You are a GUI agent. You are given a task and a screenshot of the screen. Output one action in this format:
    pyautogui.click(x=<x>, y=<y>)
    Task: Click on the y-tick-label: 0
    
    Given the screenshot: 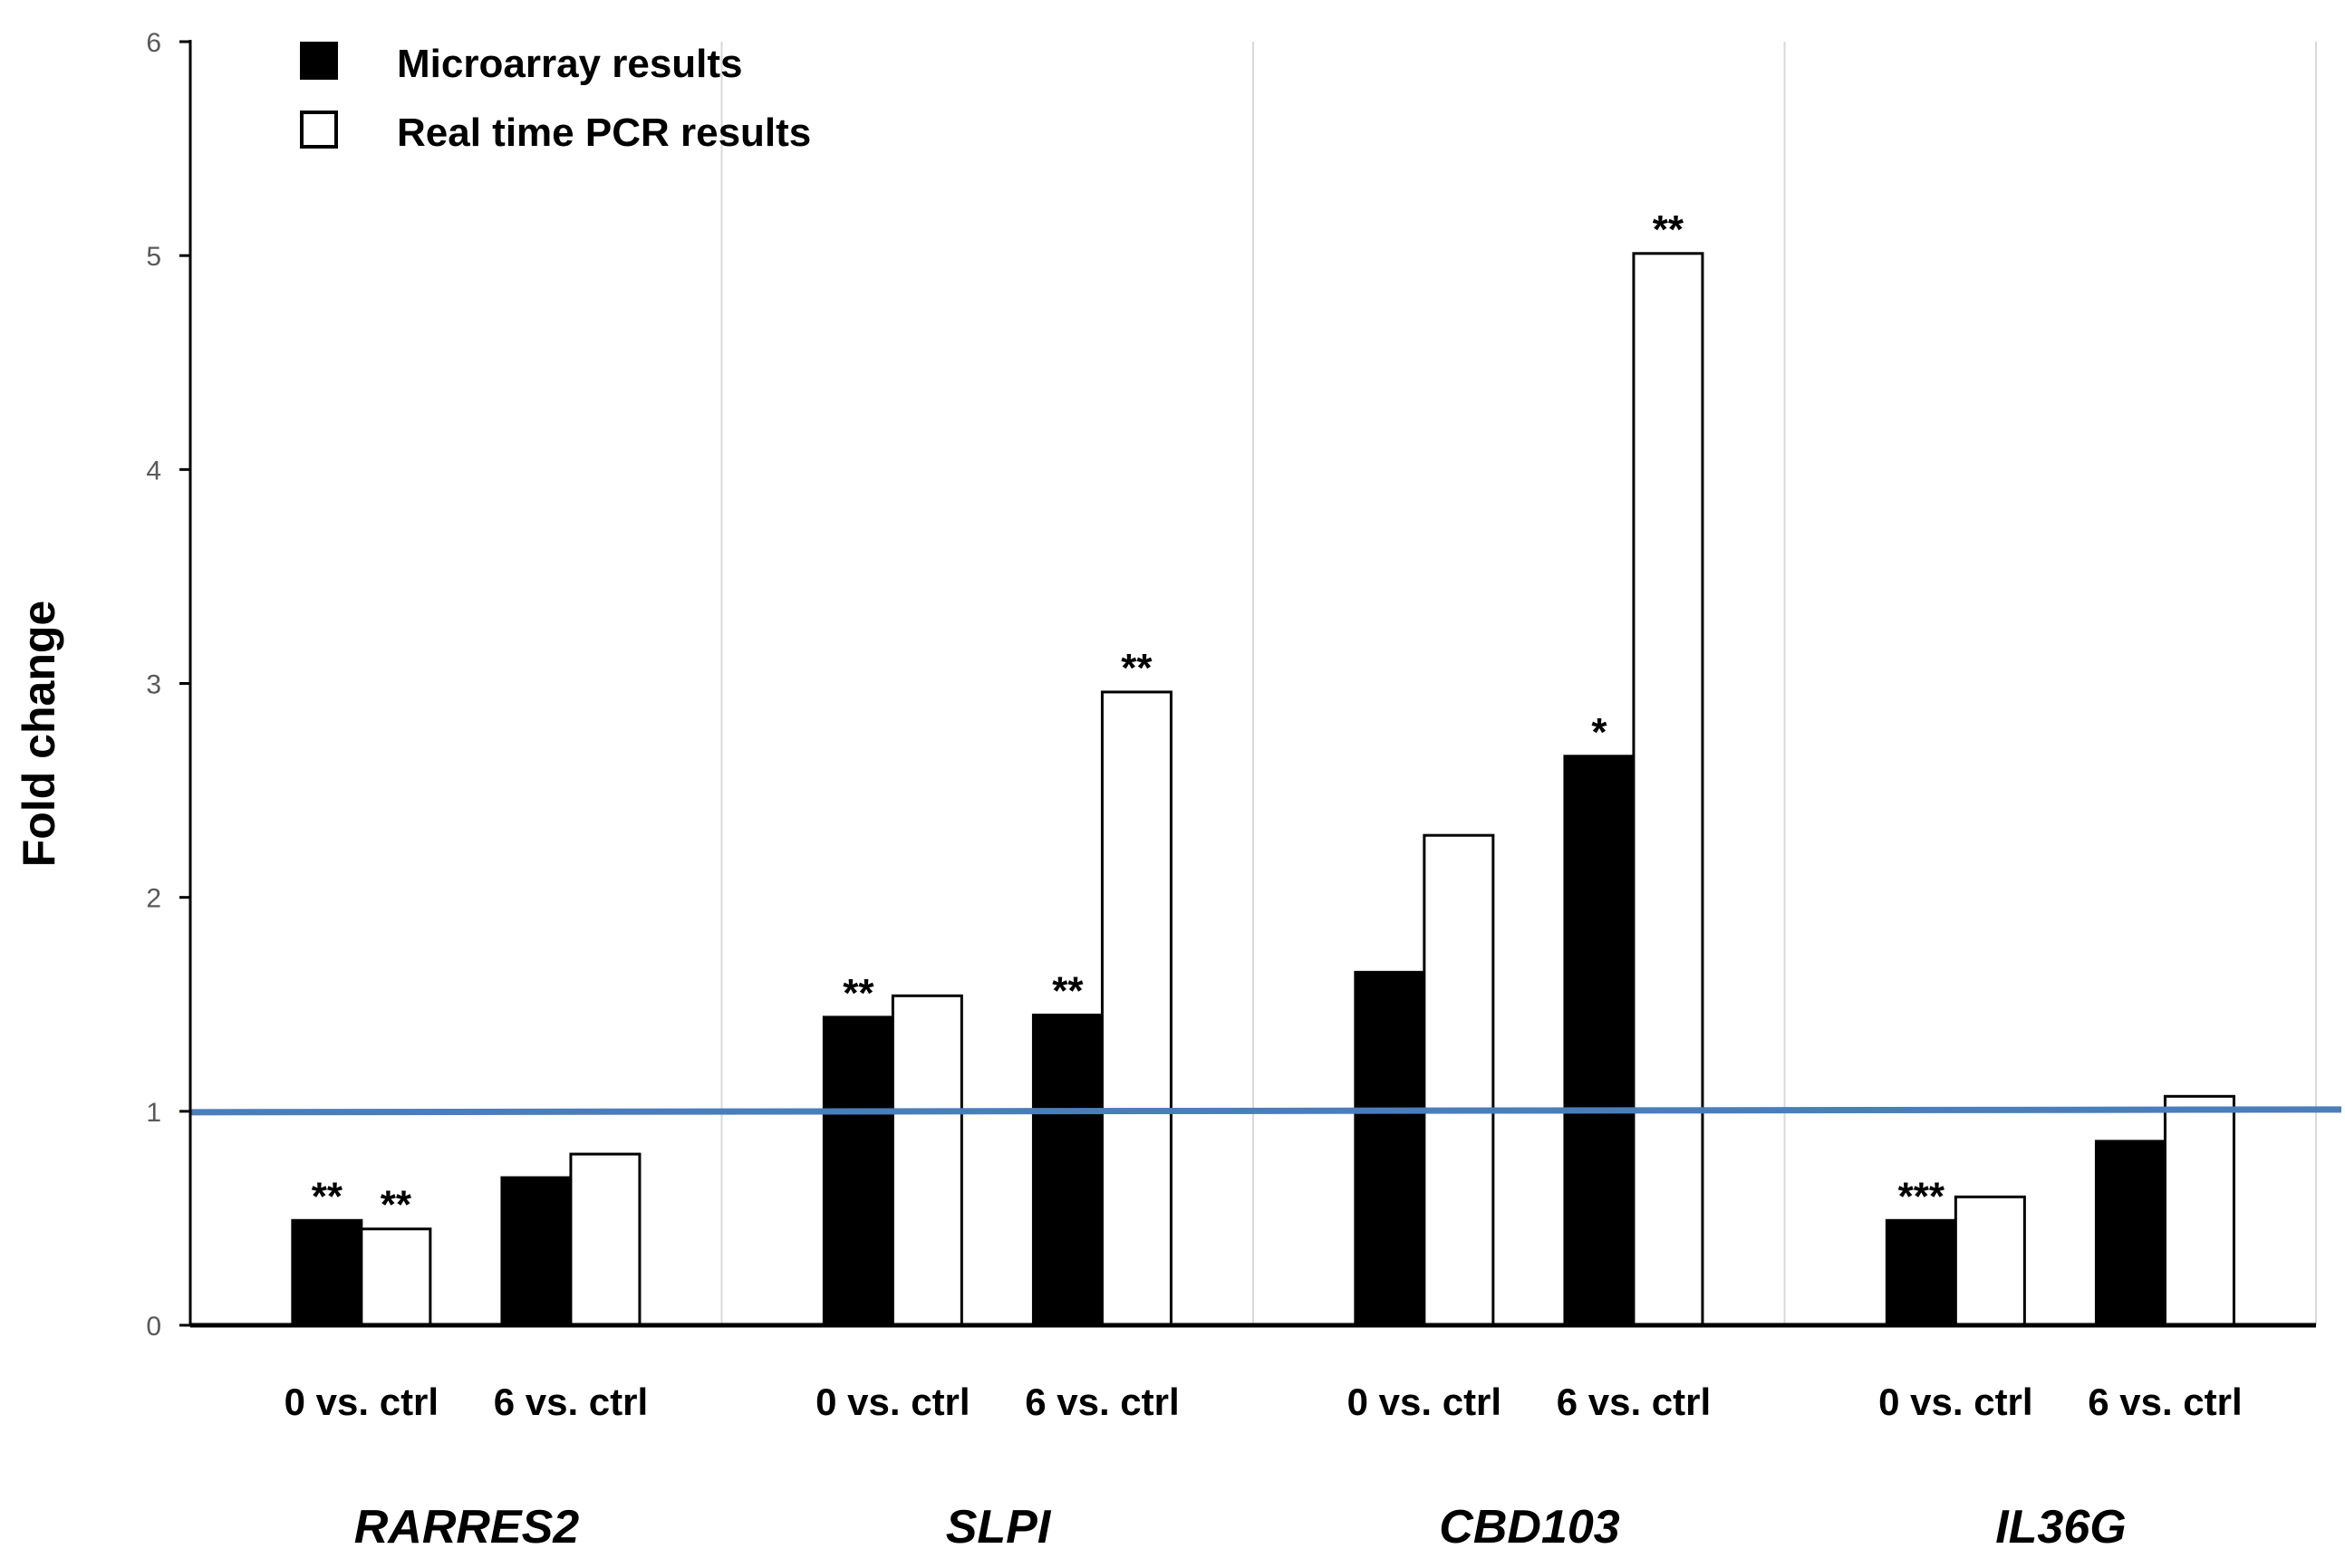 What is the action you would take?
    pyautogui.click(x=154, y=1327)
    